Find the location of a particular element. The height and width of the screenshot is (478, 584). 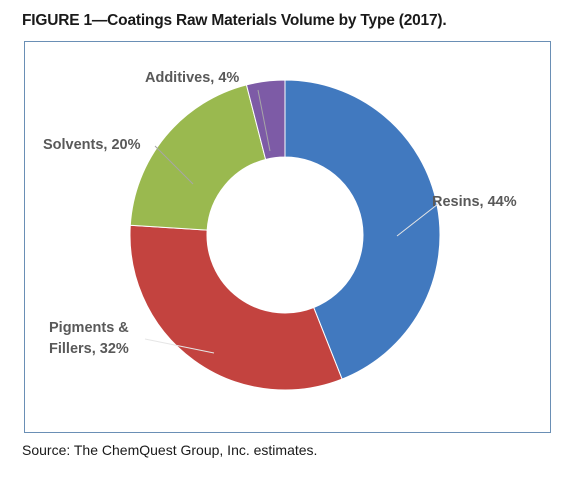

data-label-additives: Additives, 4% is located at coordinates (192, 78).